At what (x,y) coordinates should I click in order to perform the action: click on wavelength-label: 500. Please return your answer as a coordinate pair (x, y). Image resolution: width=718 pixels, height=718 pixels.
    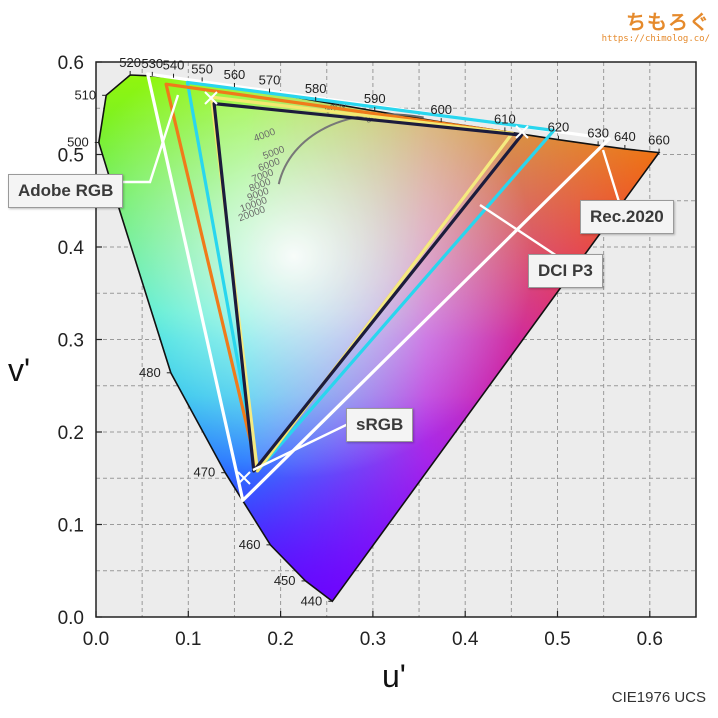
    Looking at the image, I should click on (78, 141).